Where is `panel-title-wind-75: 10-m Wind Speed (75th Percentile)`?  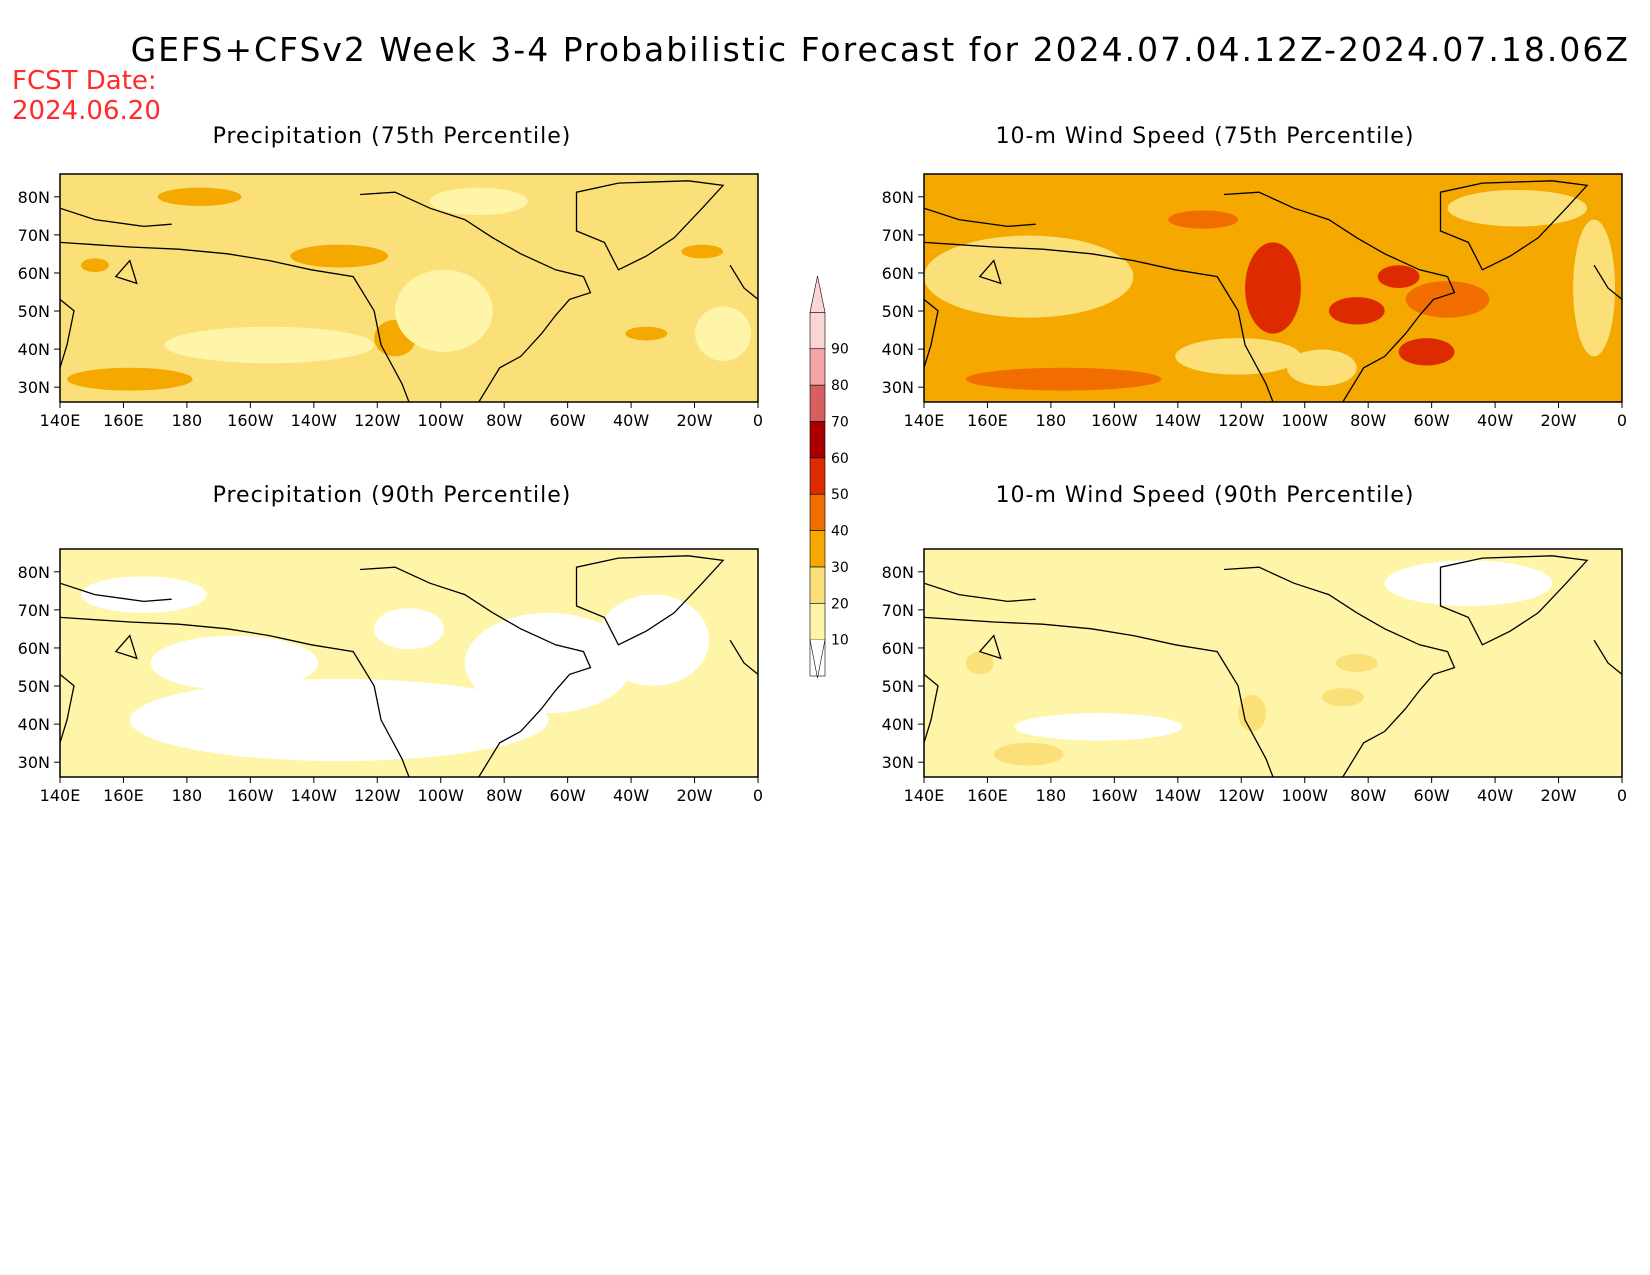
panel-title-wind-75: 10-m Wind Speed (75th Percentile) is located at coordinates (1205, 136).